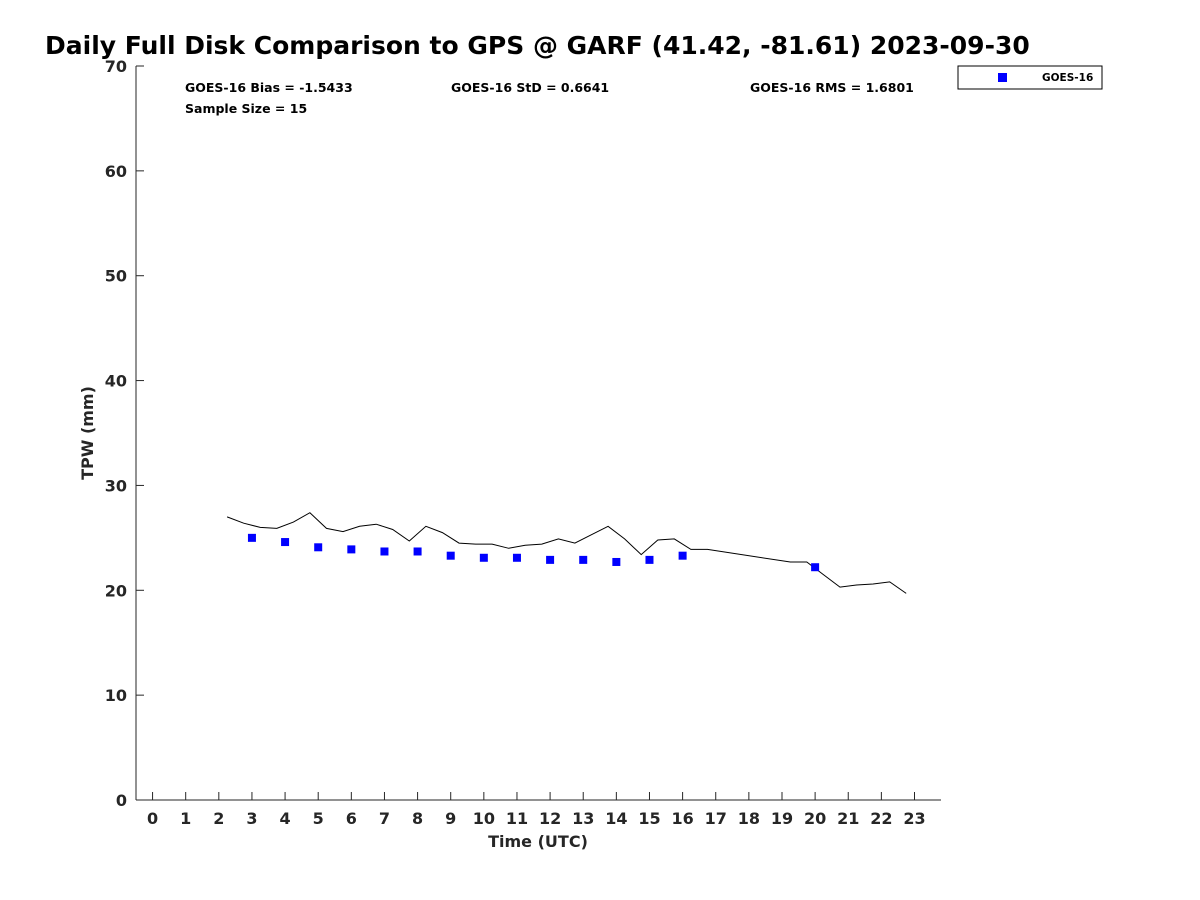 The height and width of the screenshot is (900, 1200). Describe the element at coordinates (116, 66) in the screenshot. I see `y-tick-label: 70` at that location.